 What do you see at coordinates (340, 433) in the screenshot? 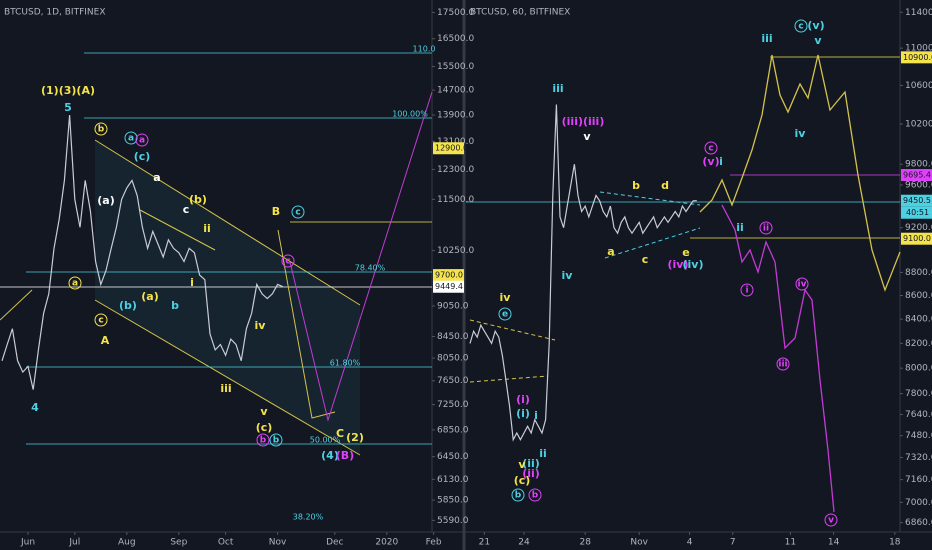
I see `wave-label: C` at bounding box center [340, 433].